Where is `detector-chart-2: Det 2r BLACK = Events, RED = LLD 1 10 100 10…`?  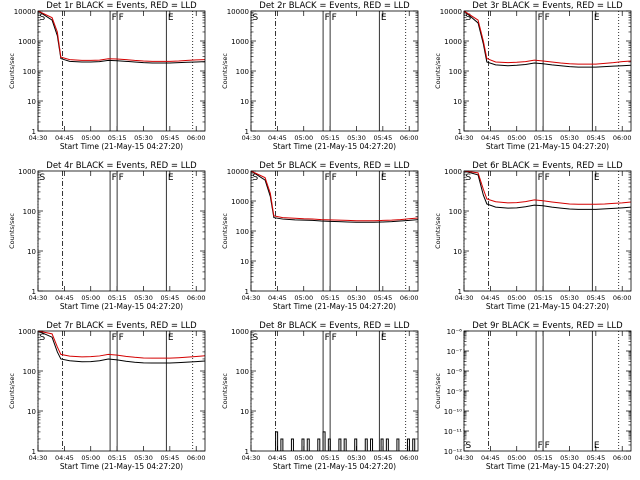
detector-chart-2: Det 2r BLACK = Events, RED = LLD 1 10 100 10… is located at coordinates (320, 76).